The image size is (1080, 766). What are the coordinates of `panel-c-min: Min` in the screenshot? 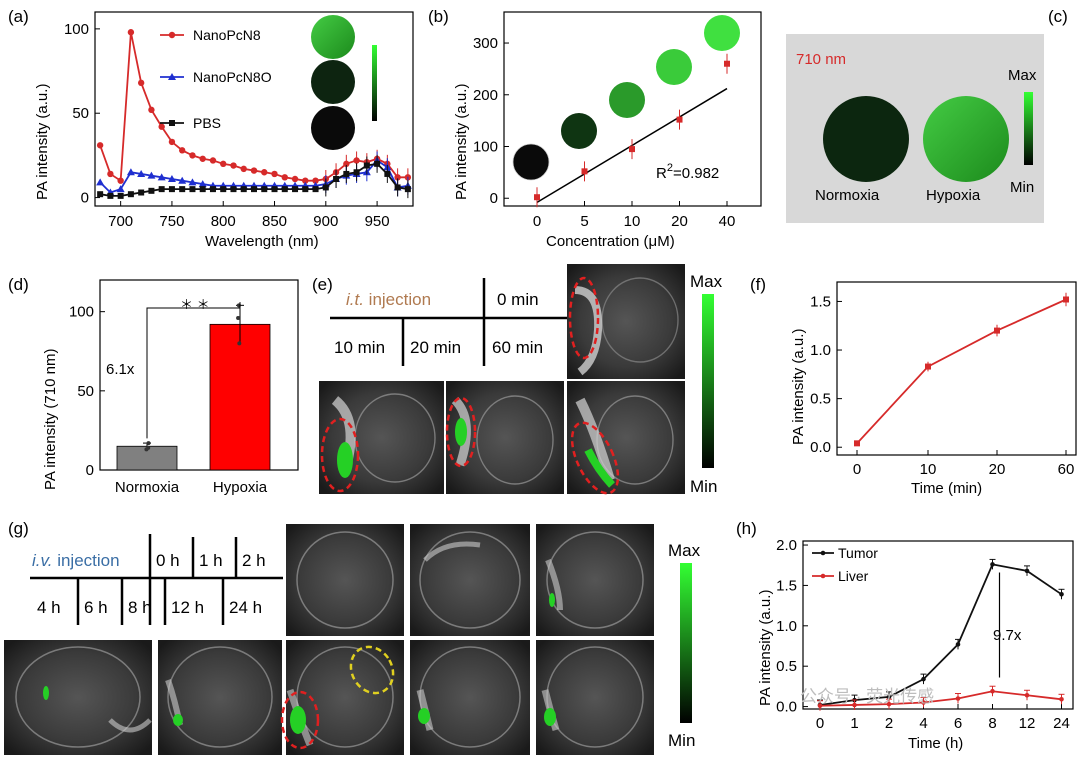 It's located at (1022, 187).